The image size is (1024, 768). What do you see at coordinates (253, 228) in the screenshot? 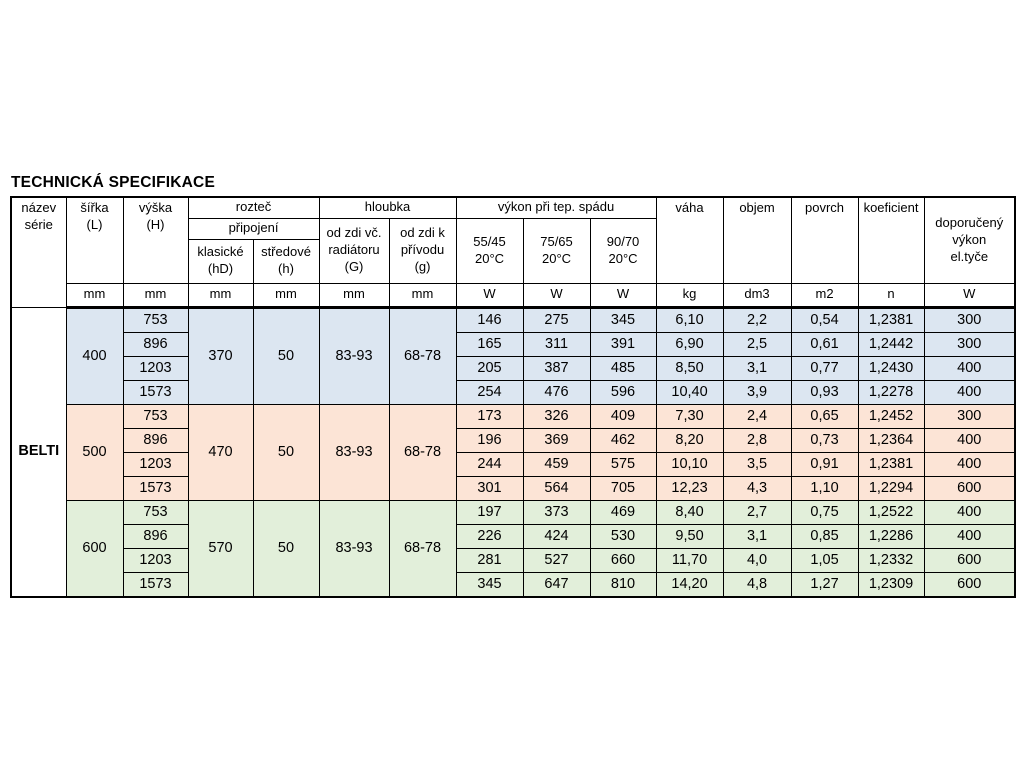
I see `header-pripojeni: připojení` at bounding box center [253, 228].